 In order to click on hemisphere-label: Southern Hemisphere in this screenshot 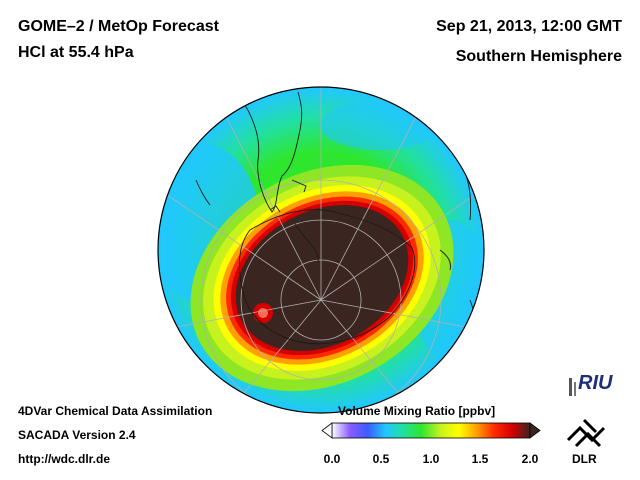, I will do `click(538, 56)`.